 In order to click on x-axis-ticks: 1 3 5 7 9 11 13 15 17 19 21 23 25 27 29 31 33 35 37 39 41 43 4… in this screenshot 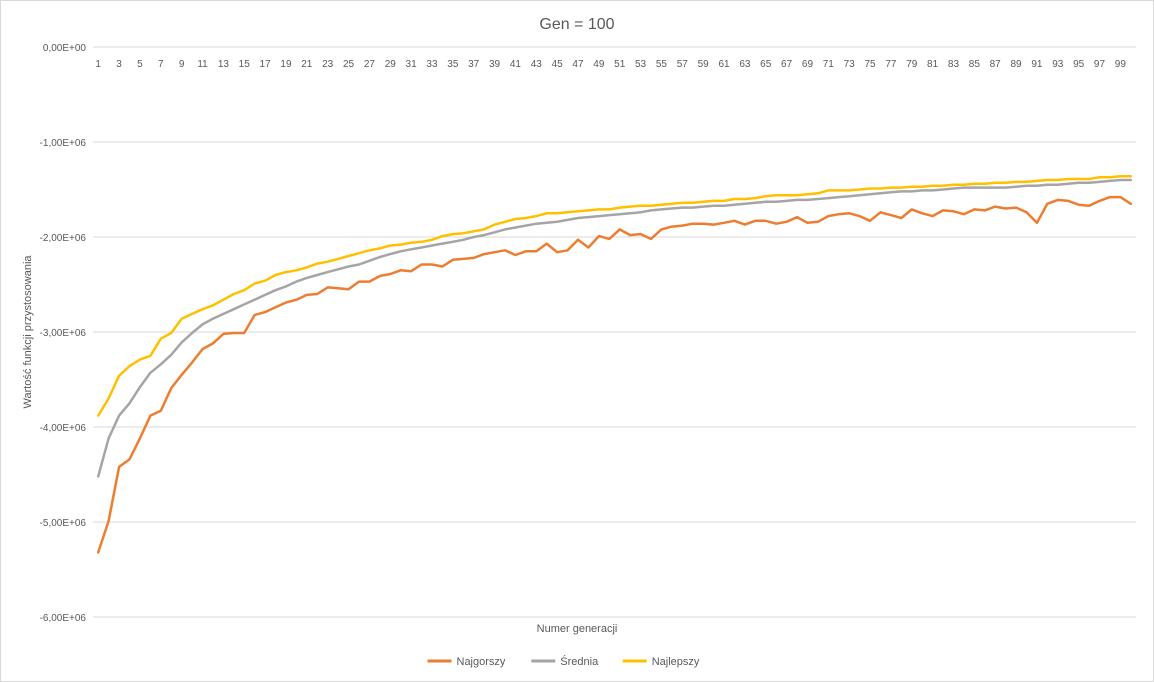, I will do `click(610, 64)`.